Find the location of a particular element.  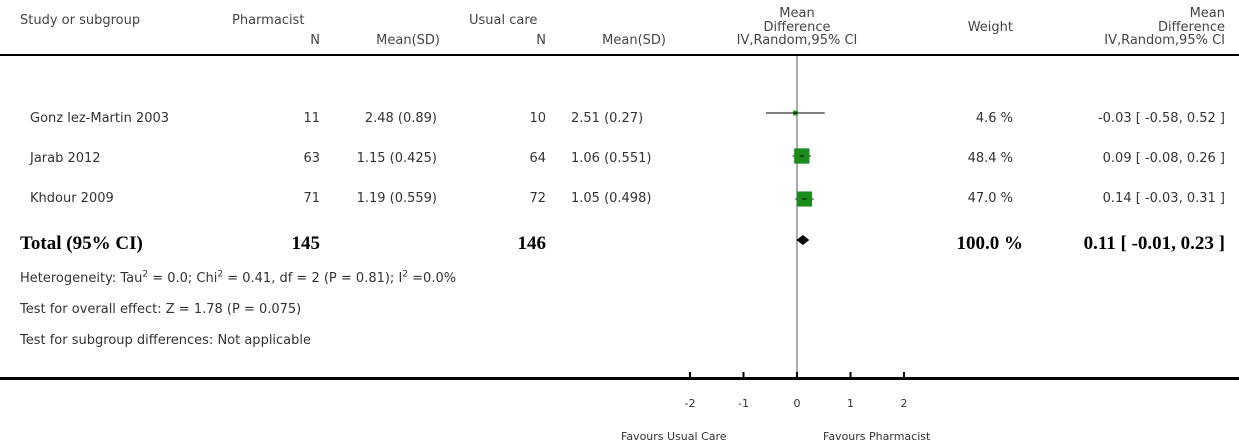

mean-sd2-header: Mean(SD) is located at coordinates (634, 40).